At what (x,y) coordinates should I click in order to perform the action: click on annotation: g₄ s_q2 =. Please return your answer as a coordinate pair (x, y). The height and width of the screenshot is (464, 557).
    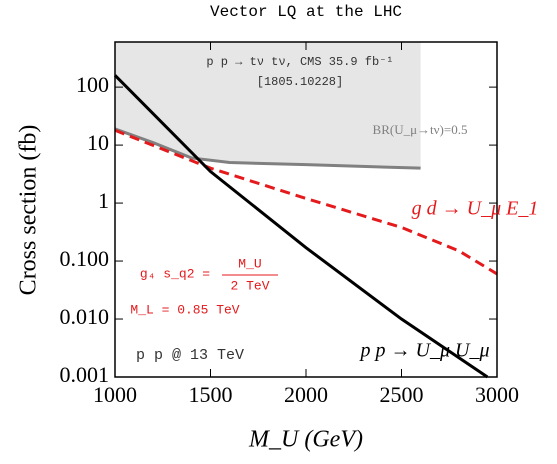
    Looking at the image, I should click on (175, 273).